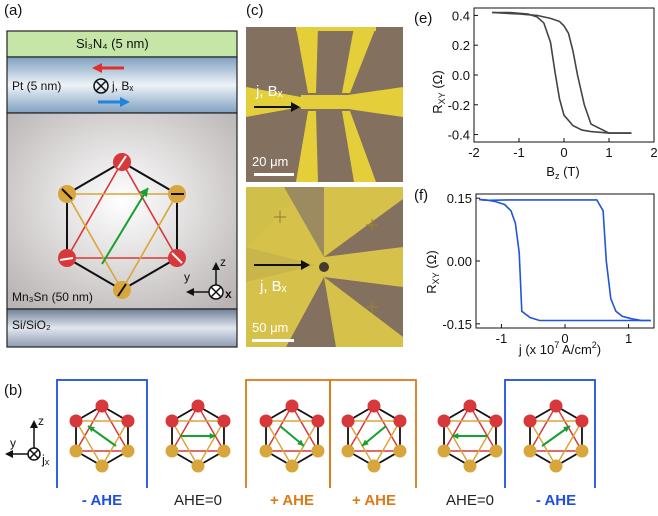 The image size is (658, 516). I want to click on micrograph-bottom-scale: 50 μm, so click(270, 327).